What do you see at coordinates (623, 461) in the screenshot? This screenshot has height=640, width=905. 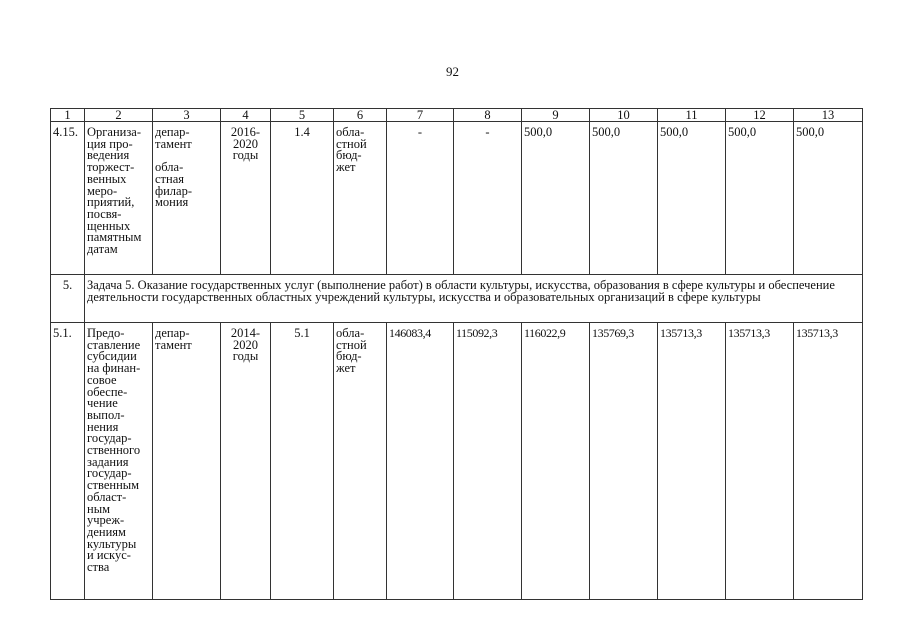 I see `row-value: 135769,3` at bounding box center [623, 461].